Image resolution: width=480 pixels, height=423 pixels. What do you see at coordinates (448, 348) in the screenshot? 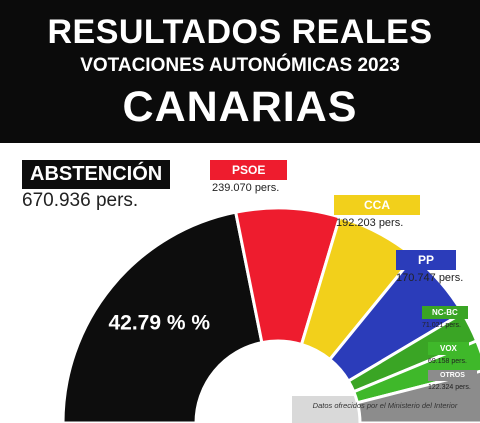
I see `legend-badge: VOX` at bounding box center [448, 348].